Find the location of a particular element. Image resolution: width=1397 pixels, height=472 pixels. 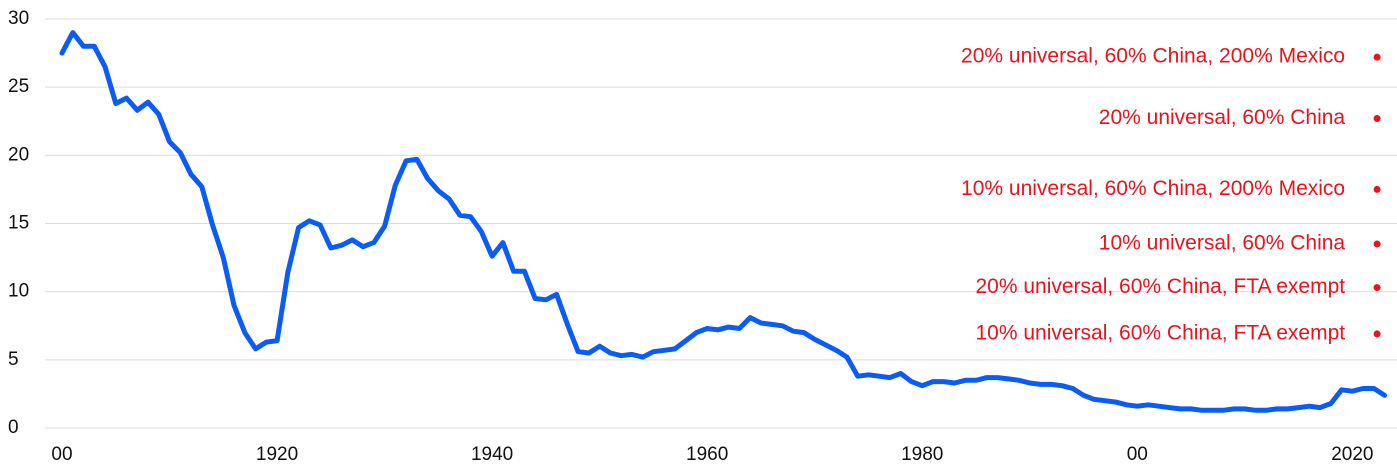

y-tick-label: 0 is located at coordinates (13, 427).